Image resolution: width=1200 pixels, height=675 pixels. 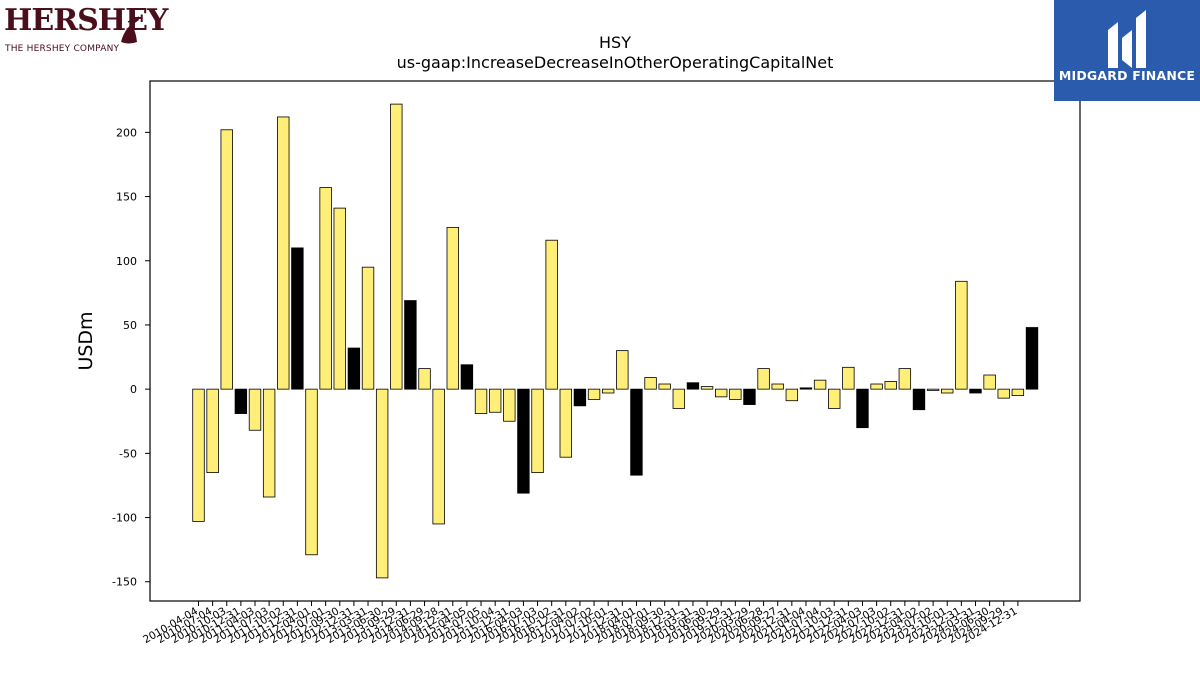 I want to click on y-tick-label: 50, so click(x=130, y=325).